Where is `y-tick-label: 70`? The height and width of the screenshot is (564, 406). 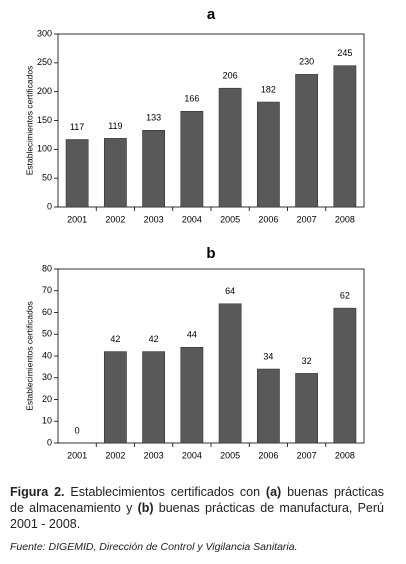 y-tick-label: 70 is located at coordinates (47, 290).